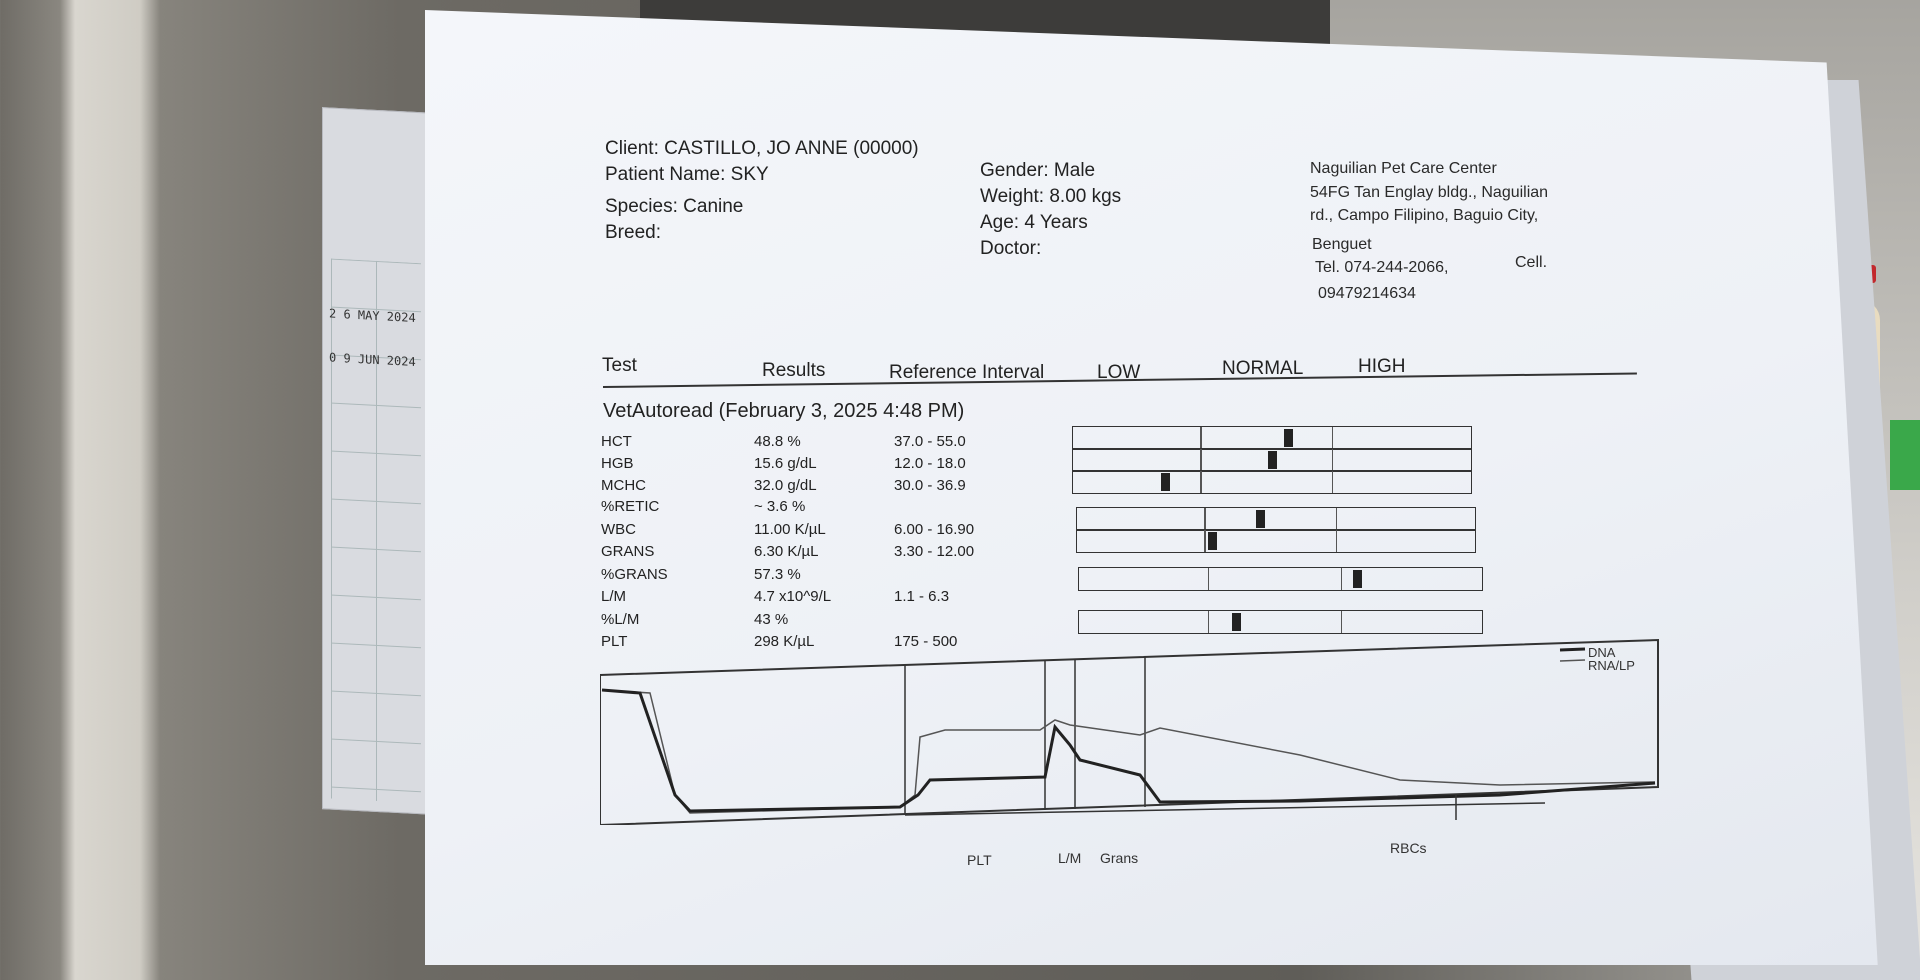 The width and height of the screenshot is (1920, 980). Describe the element at coordinates (1602, 652) in the screenshot. I see `legend-dna: DNA` at that location.